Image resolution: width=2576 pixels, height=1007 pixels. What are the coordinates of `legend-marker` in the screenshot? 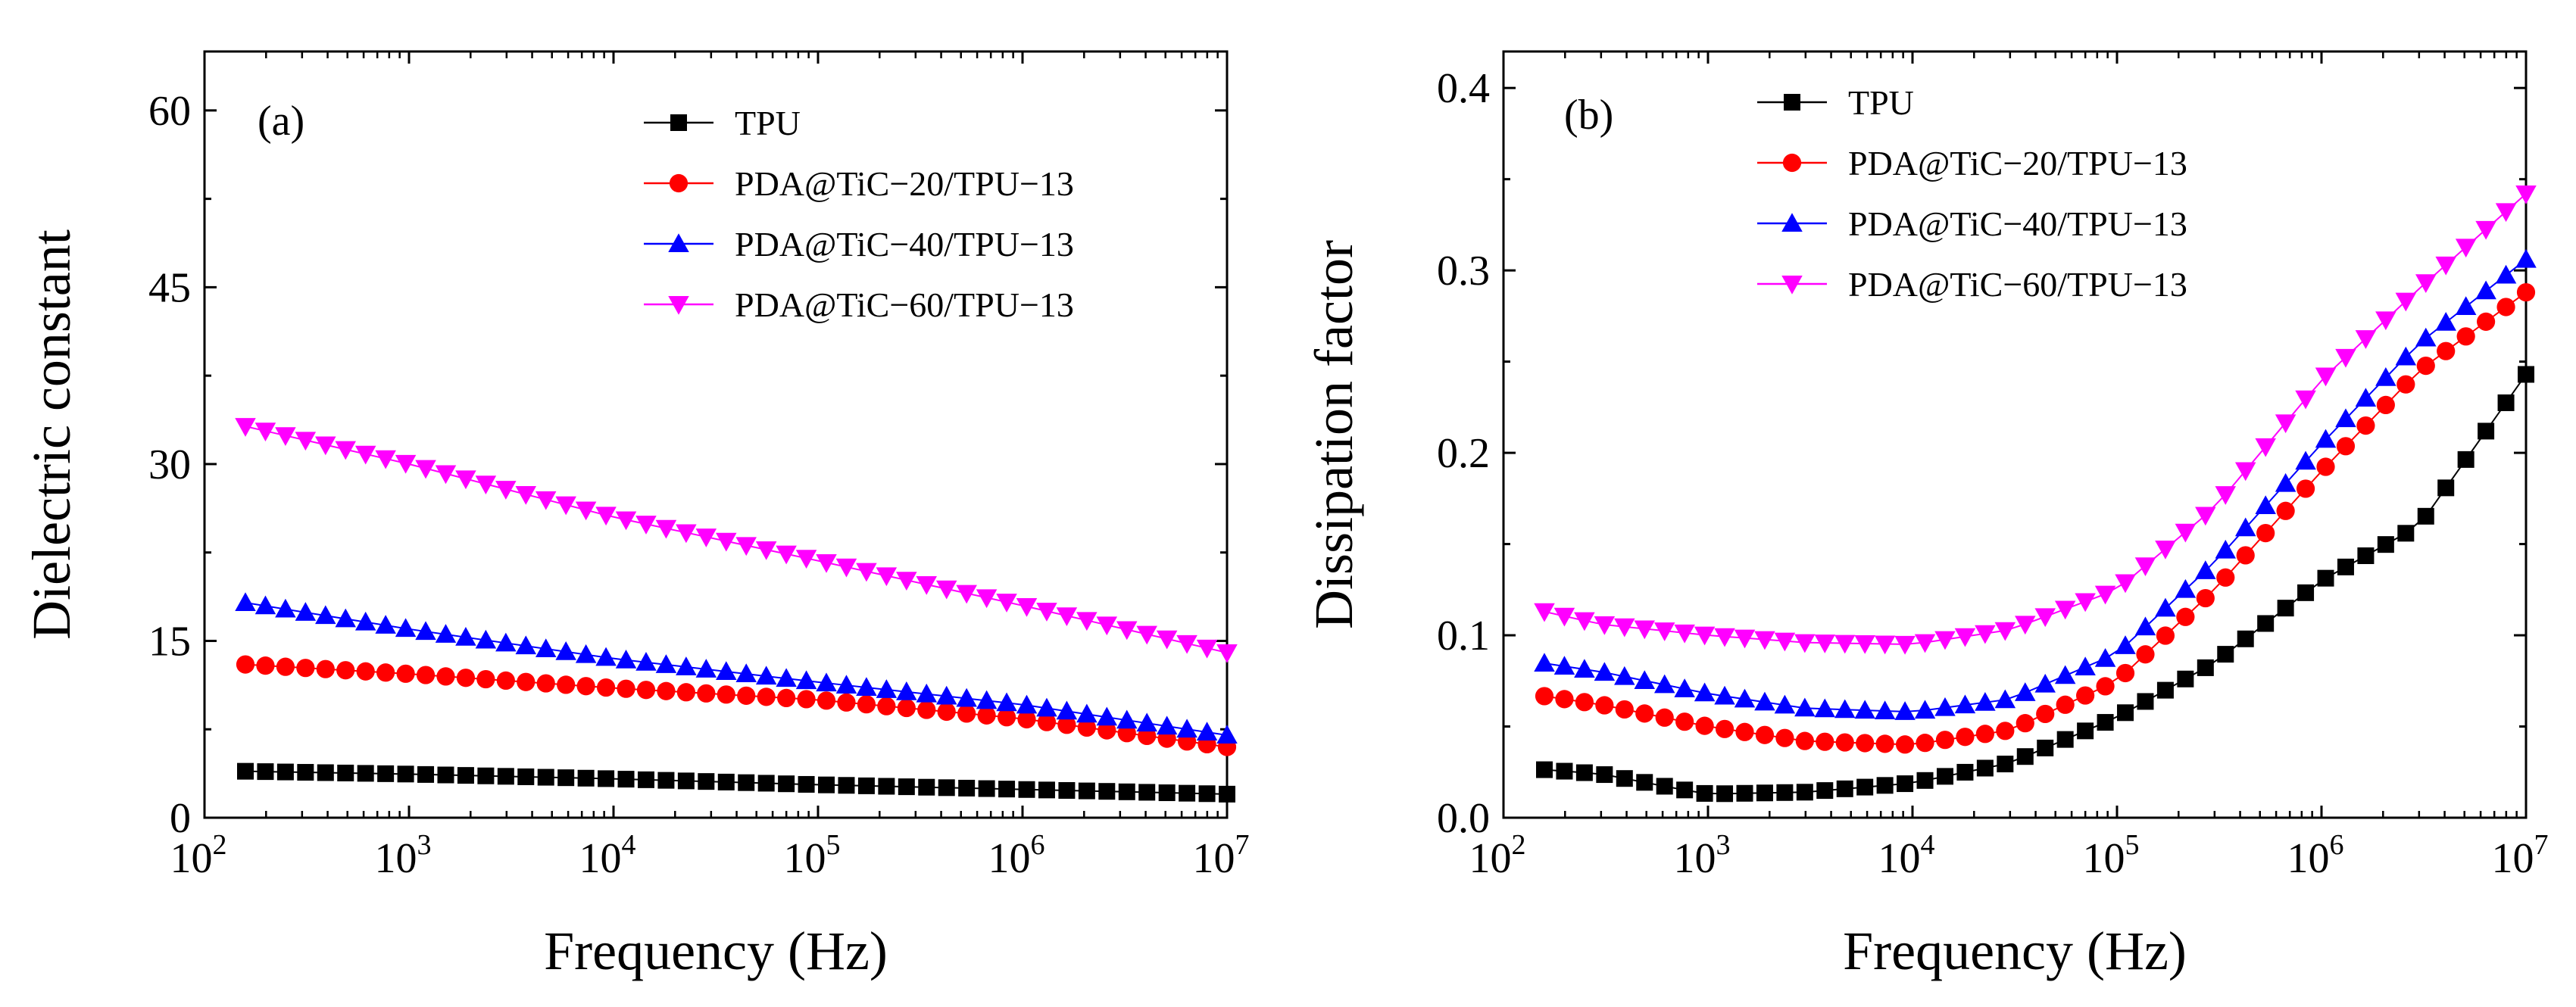 It's located at (679, 242).